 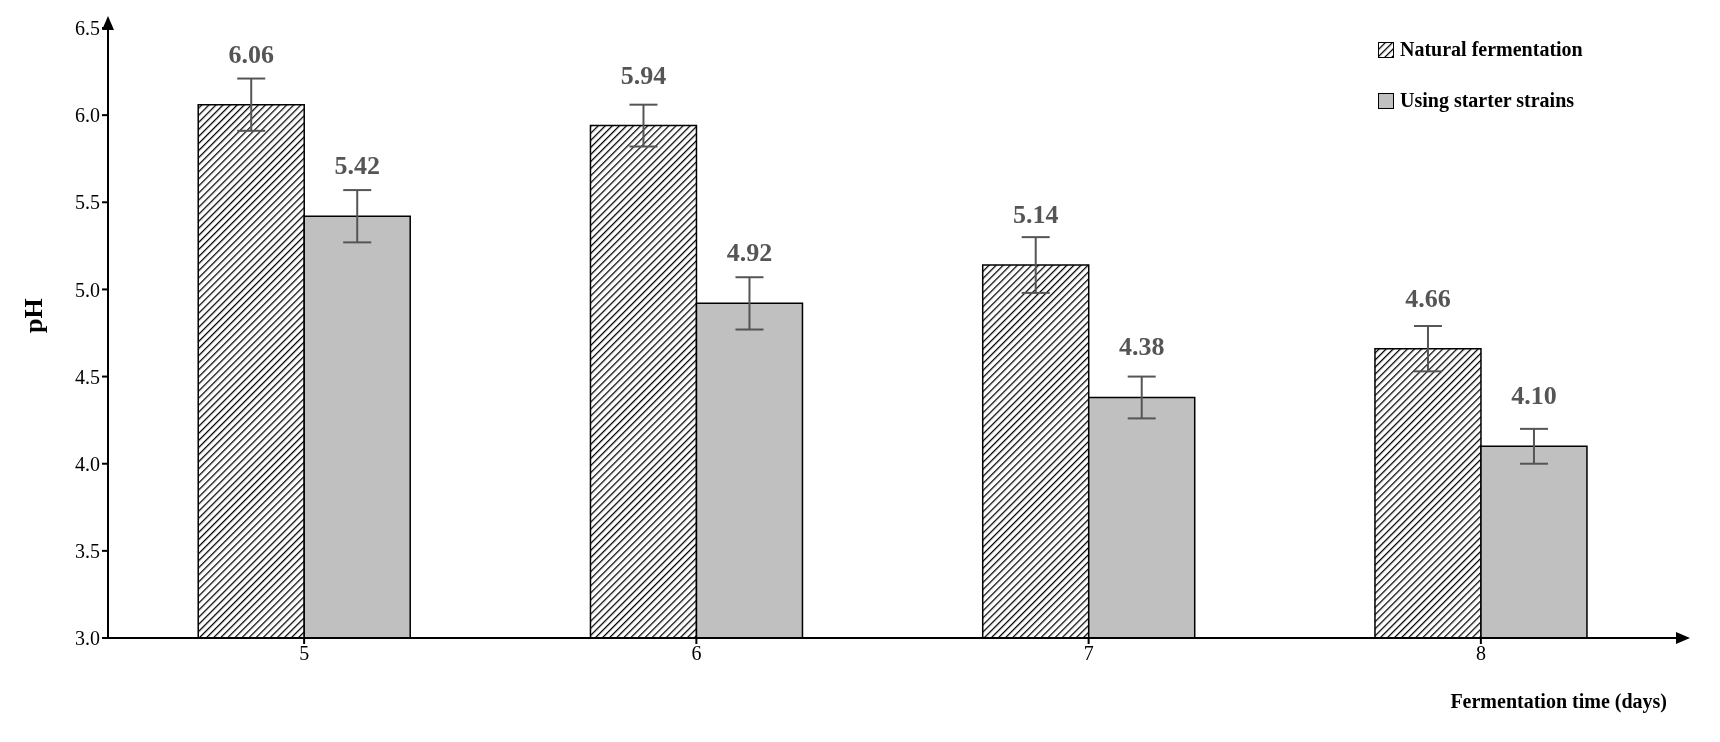 I want to click on y-tick-label: 4.0, so click(x=87, y=463).